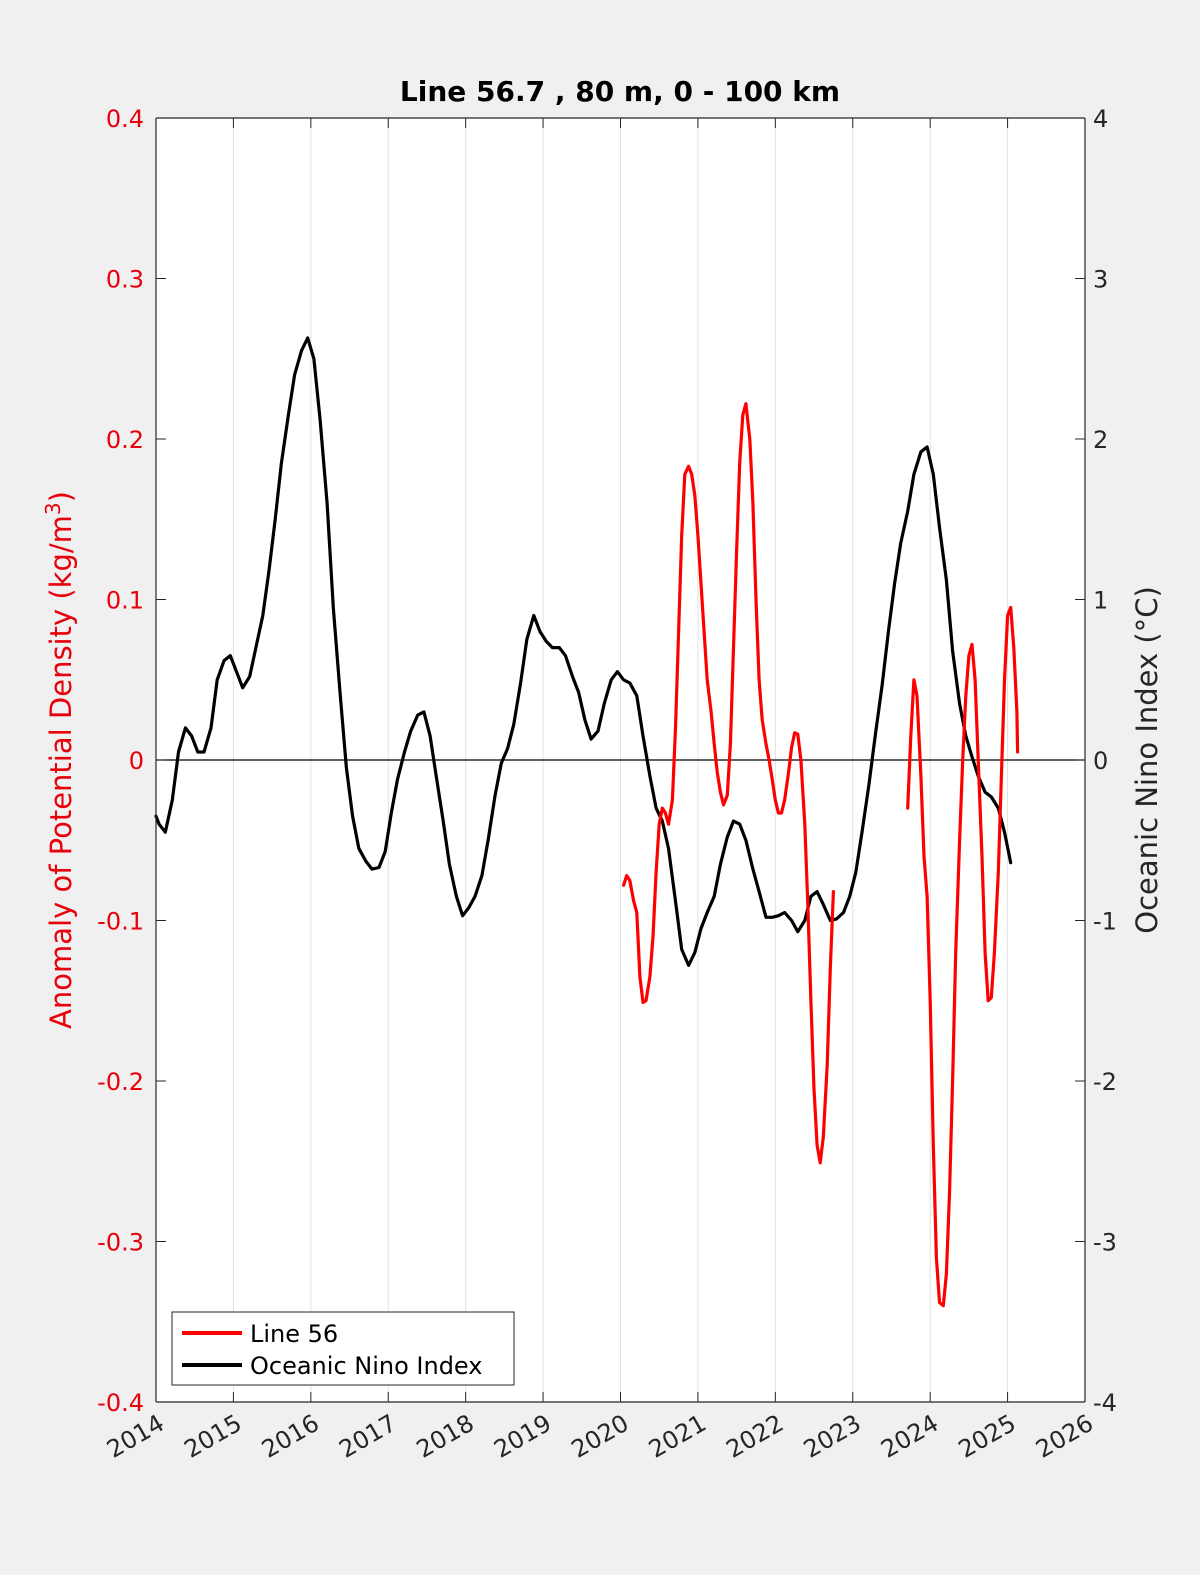 This screenshot has width=1200, height=1575. I want to click on y-left-tick-label: 0.3, so click(125, 280).